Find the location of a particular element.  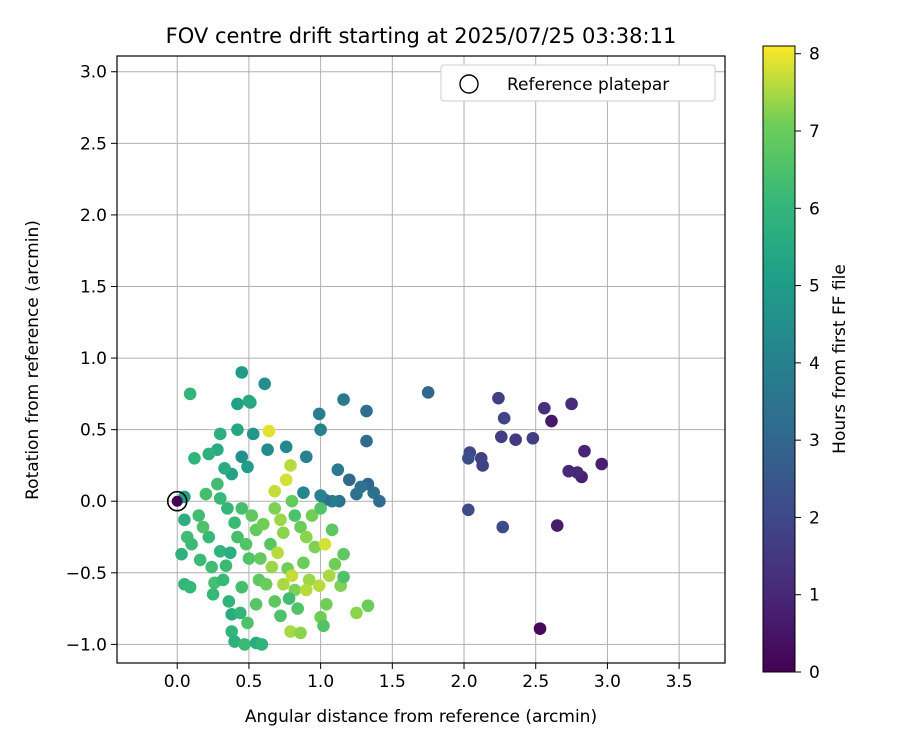

x-tick-label: 1.0 is located at coordinates (320, 682).